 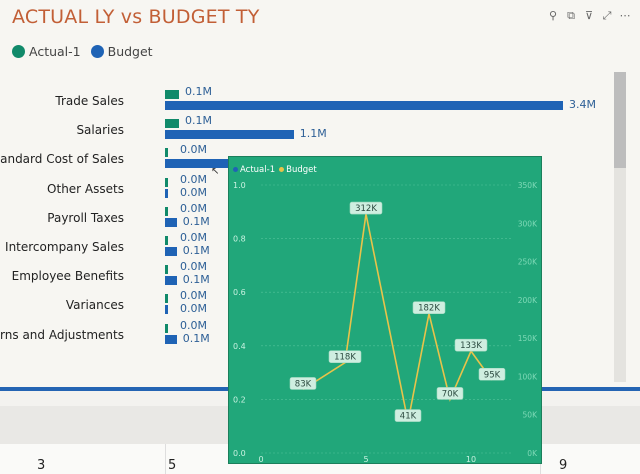 I want to click on data-label: 118K, so click(x=345, y=358).